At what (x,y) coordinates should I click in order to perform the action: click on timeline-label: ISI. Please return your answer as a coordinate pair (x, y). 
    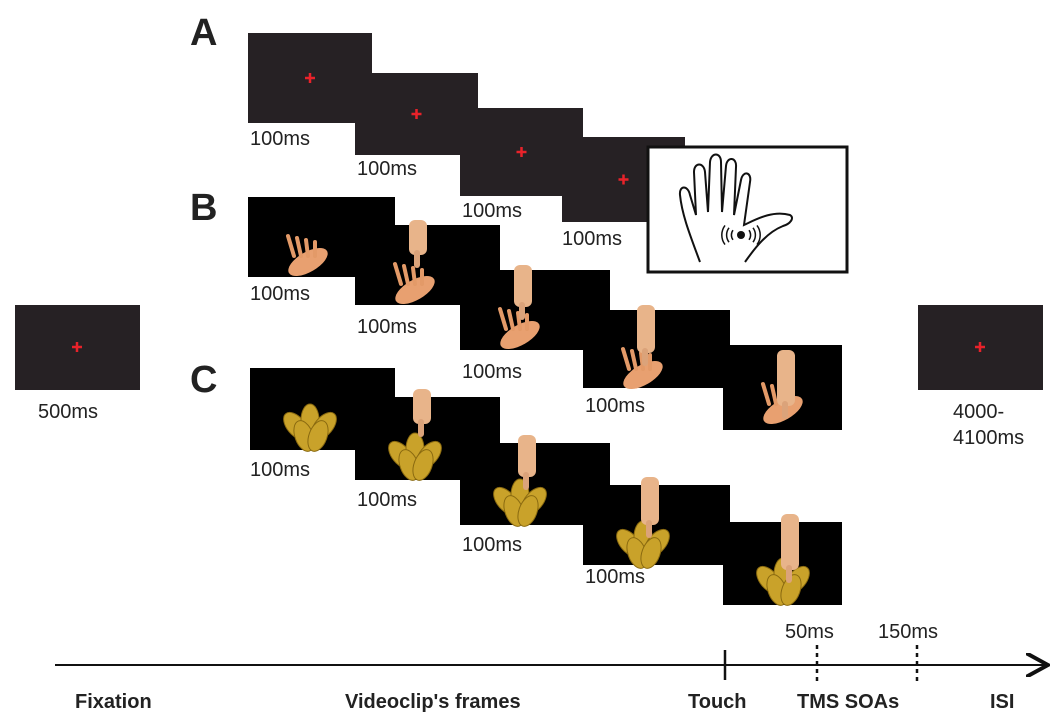
    Looking at the image, I should click on (1002, 702).